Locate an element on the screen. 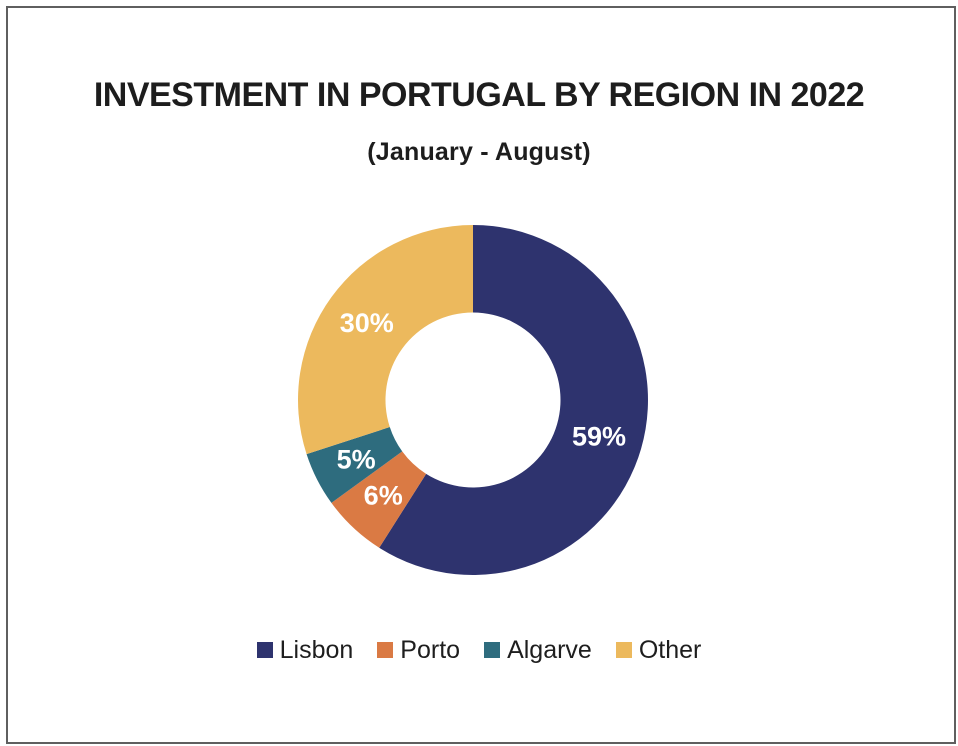 Image resolution: width=958 pixels, height=746 pixels. legend-label-other: Other is located at coordinates (670, 649).